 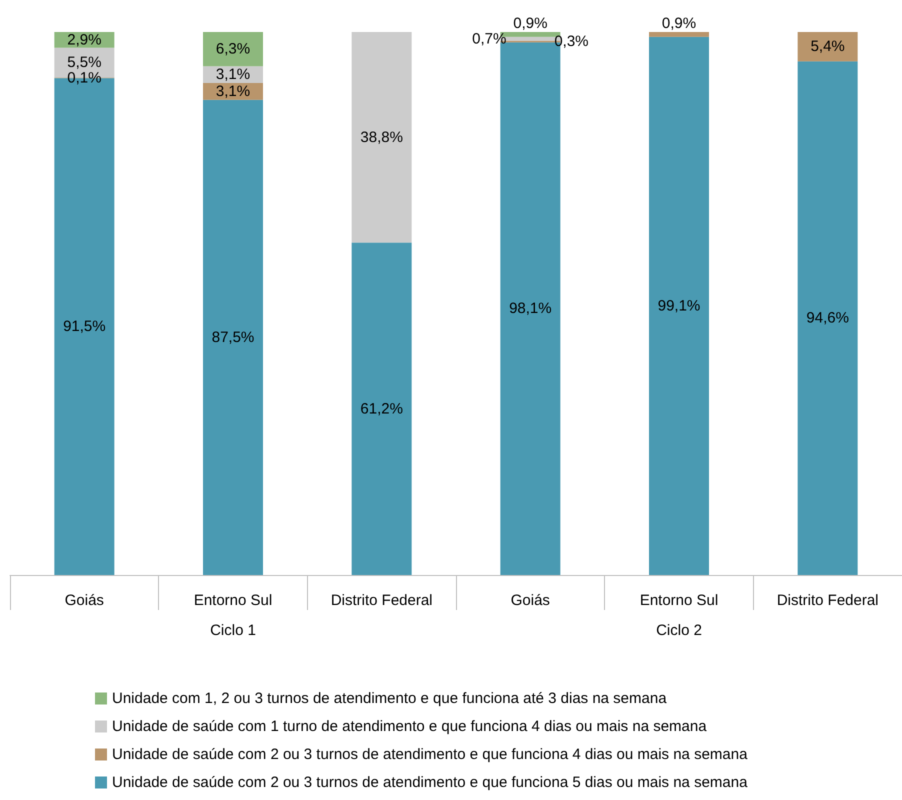 I want to click on data-label: 0,1%, so click(x=84, y=77).